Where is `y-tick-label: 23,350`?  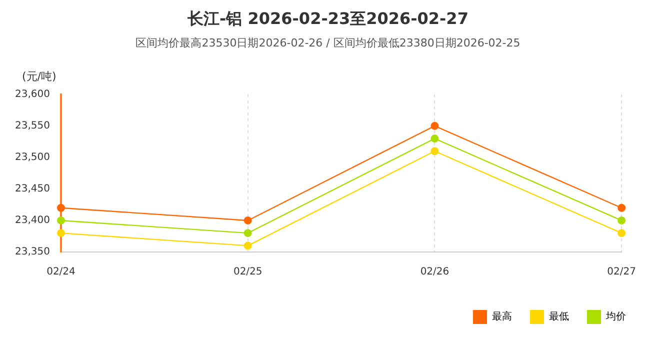 y-tick-label: 23,350 is located at coordinates (32, 252).